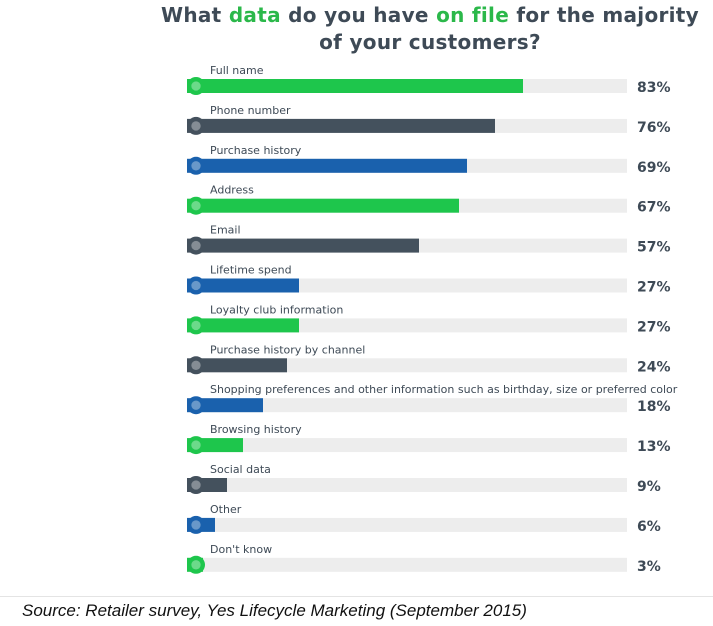 The image size is (713, 626). I want to click on category-label: Don't know, so click(241, 549).